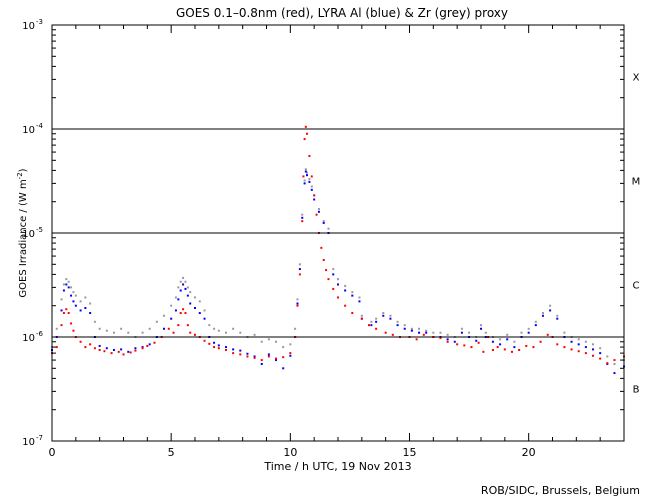 This screenshot has height=500, width=650. I want to click on y-tick-exponent: -5, so click(39, 230).